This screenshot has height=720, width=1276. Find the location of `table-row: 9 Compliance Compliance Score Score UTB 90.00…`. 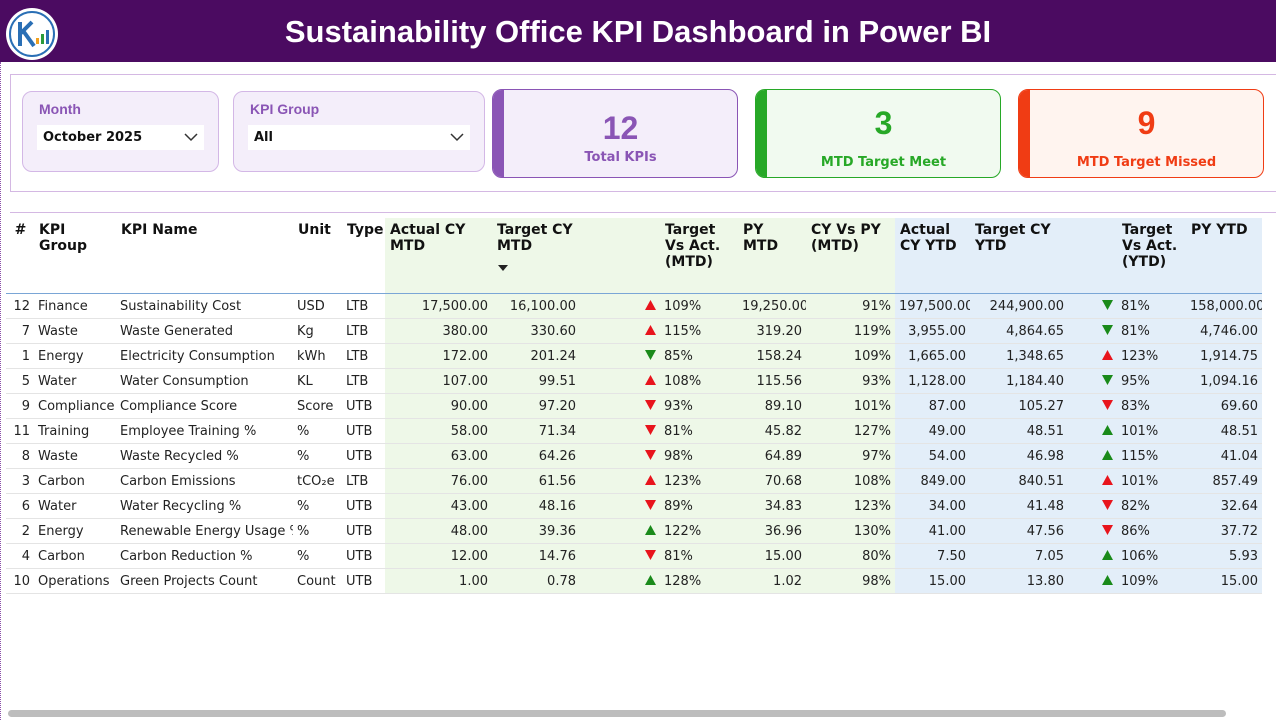

table-row: 9 Compliance Compliance Score Score UTB 90.00… is located at coordinates (634, 406).